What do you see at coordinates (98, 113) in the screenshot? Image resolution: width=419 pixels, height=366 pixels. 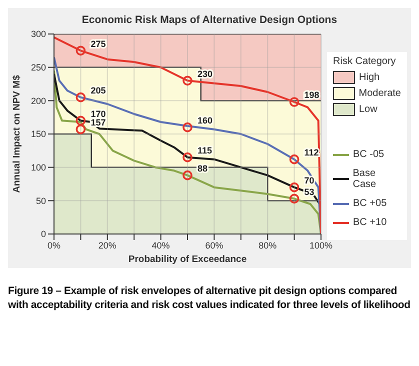 I see `annotation: 170` at bounding box center [98, 113].